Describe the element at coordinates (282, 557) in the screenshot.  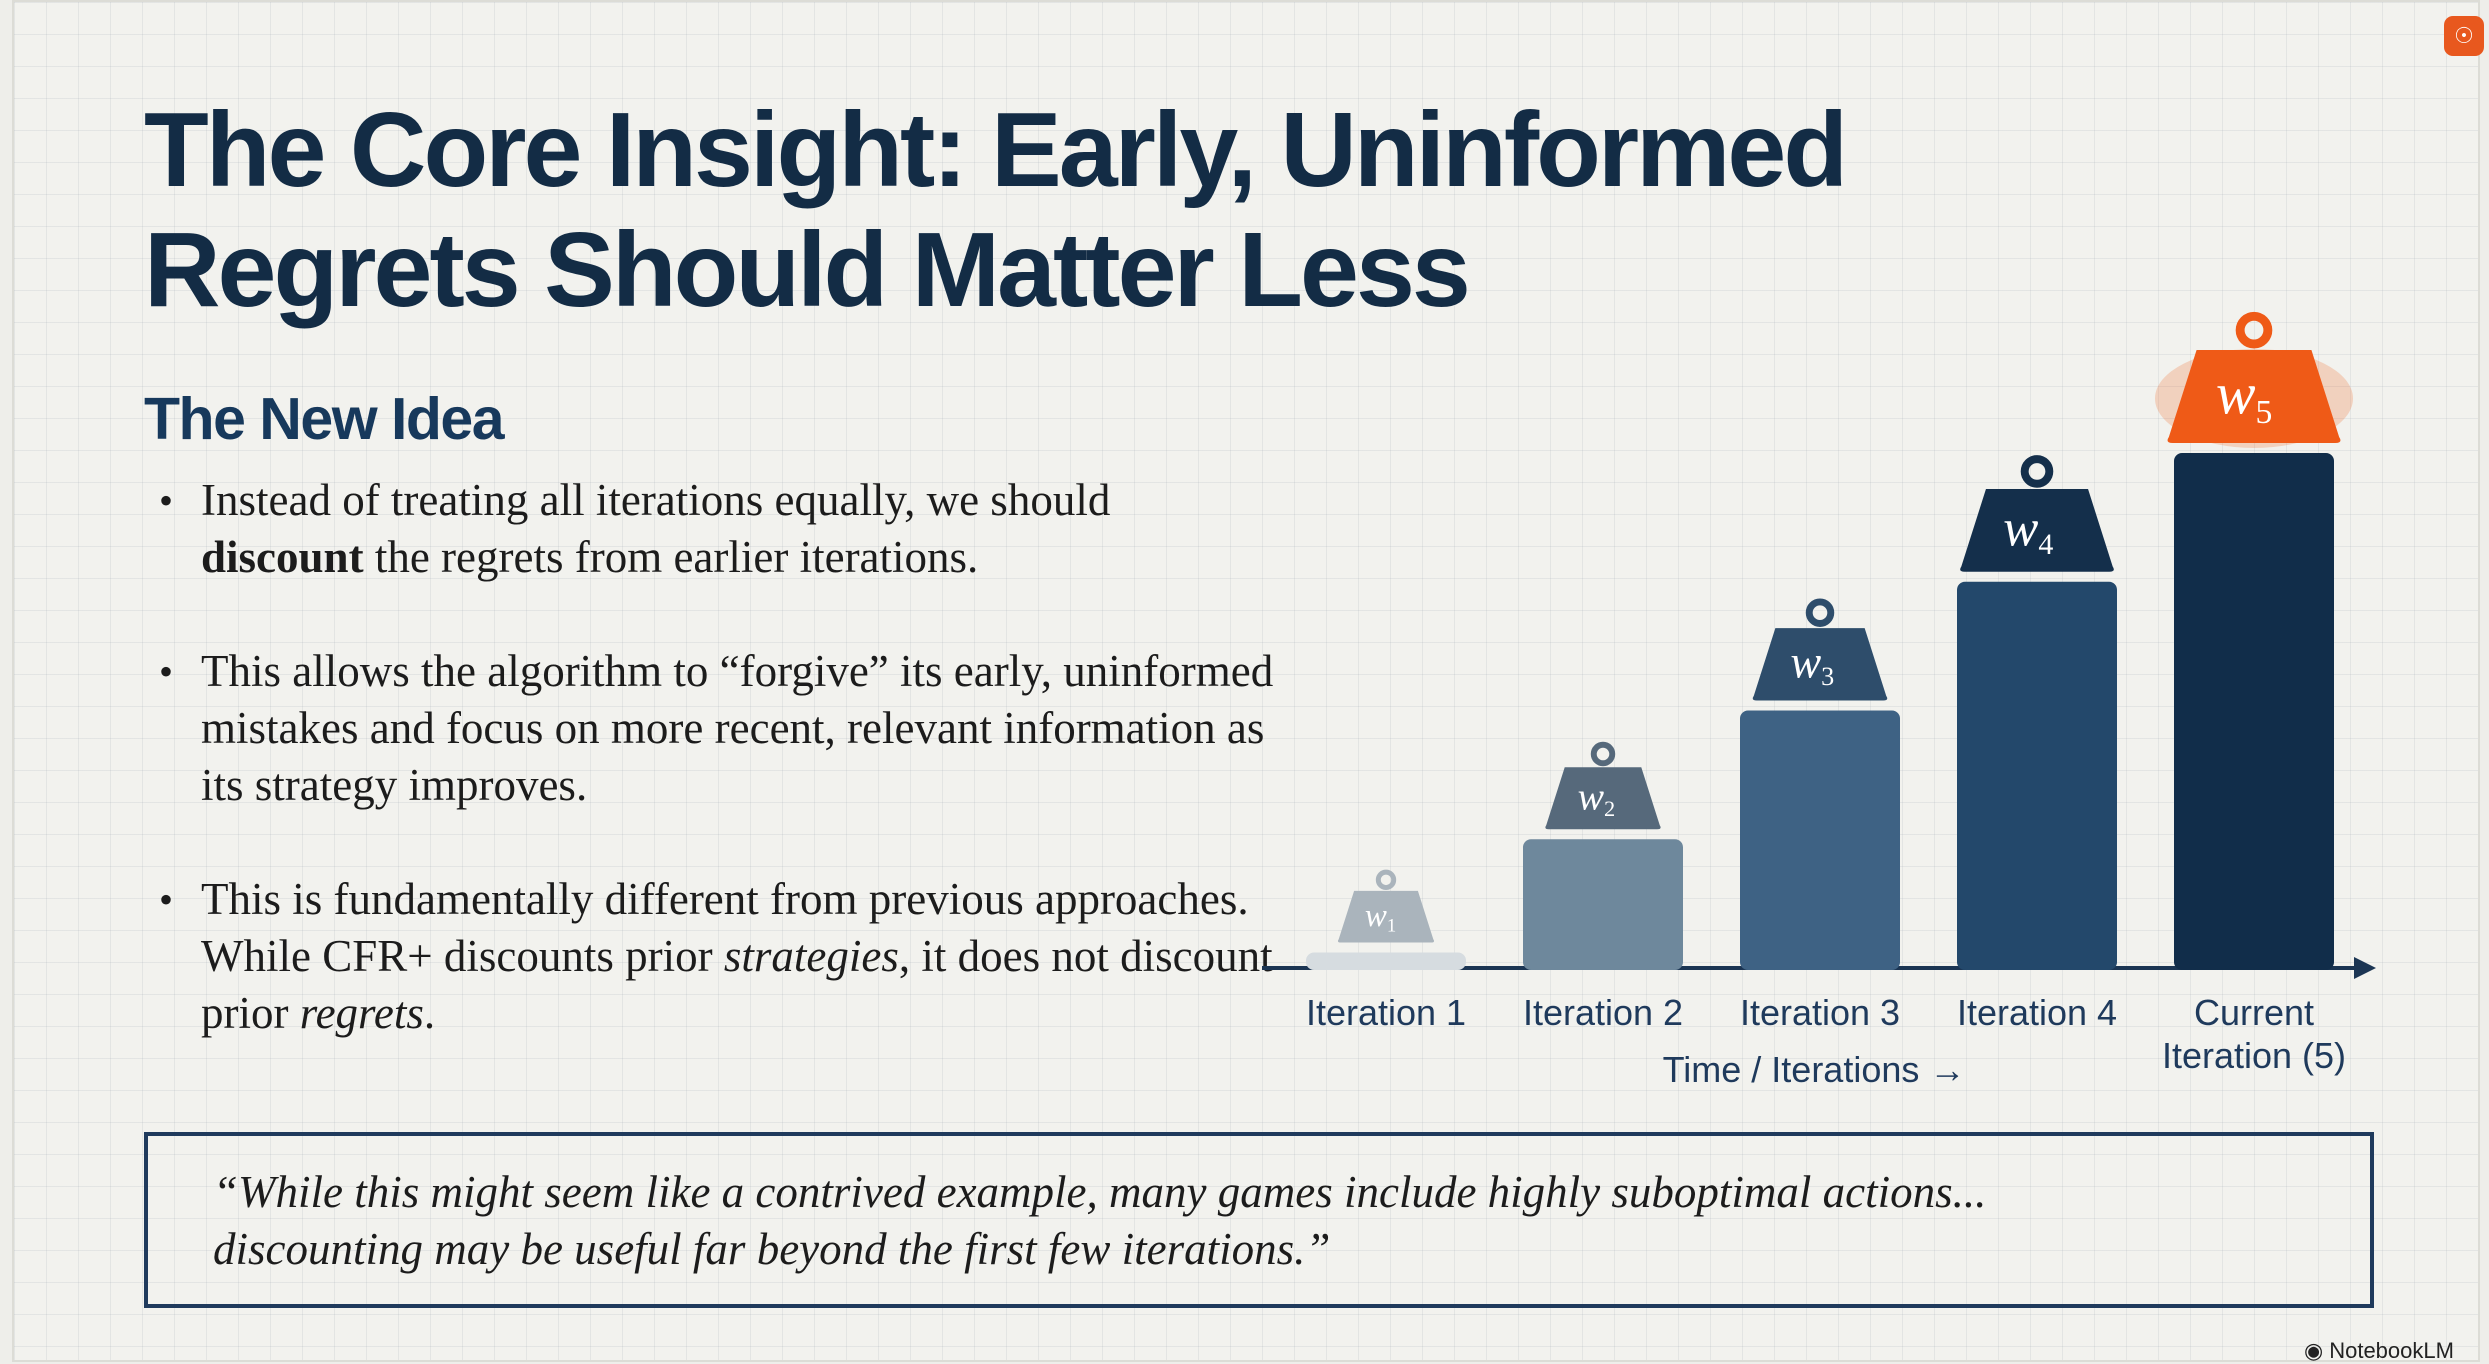
I see `bullet-text-run: discount` at that location.